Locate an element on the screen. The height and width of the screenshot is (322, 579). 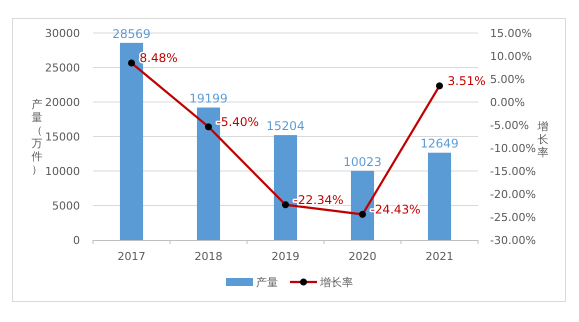
y-tick-label: 30000 is located at coordinates (62, 33).